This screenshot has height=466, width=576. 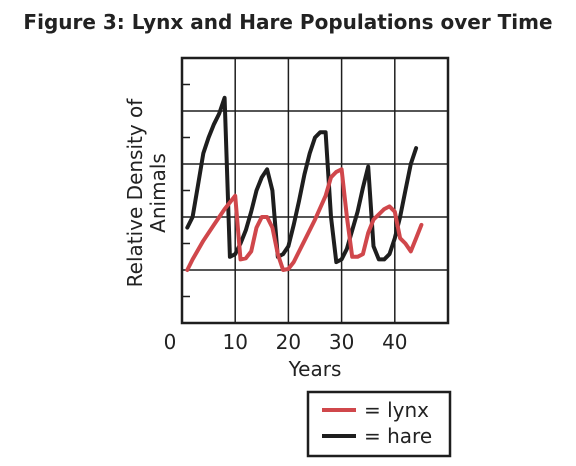 I want to click on y-axis-label: Relative Density of Animals, so click(x=146, y=193).